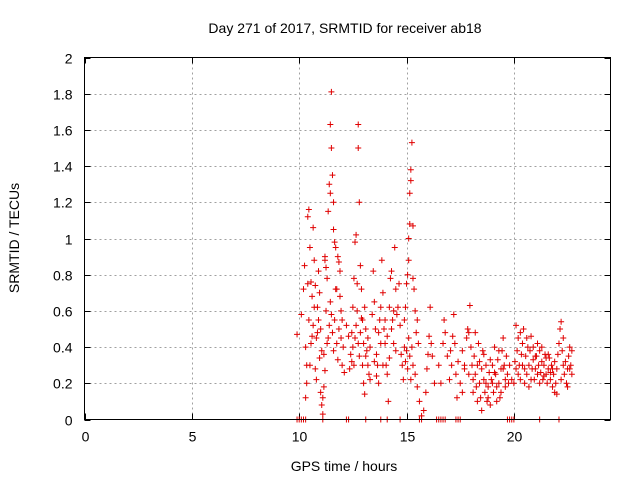  I want to click on y-tick-label: 0.2, so click(63, 384).